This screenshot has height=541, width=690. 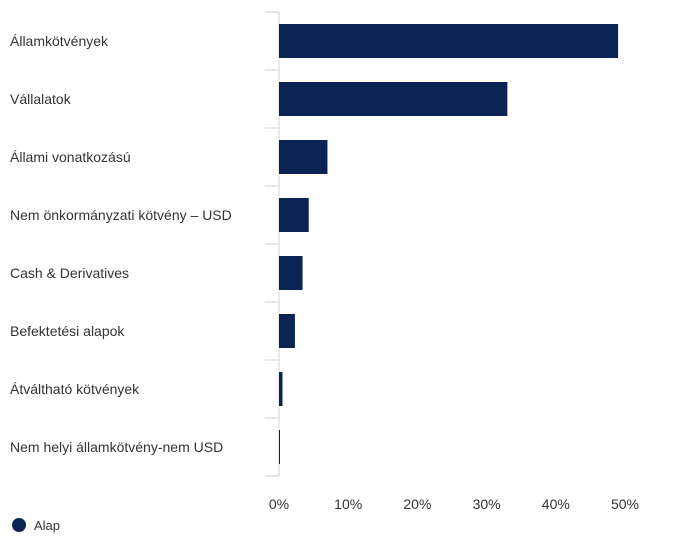 What do you see at coordinates (70, 157) in the screenshot?
I see `category-label: Állami vonatkozású` at bounding box center [70, 157].